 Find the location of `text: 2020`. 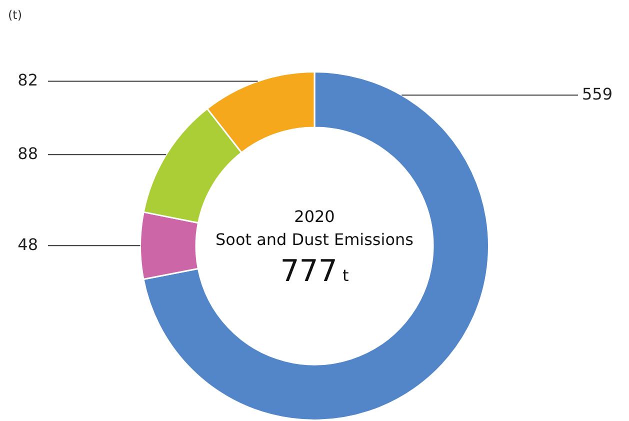

text: 2020 is located at coordinates (314, 216).